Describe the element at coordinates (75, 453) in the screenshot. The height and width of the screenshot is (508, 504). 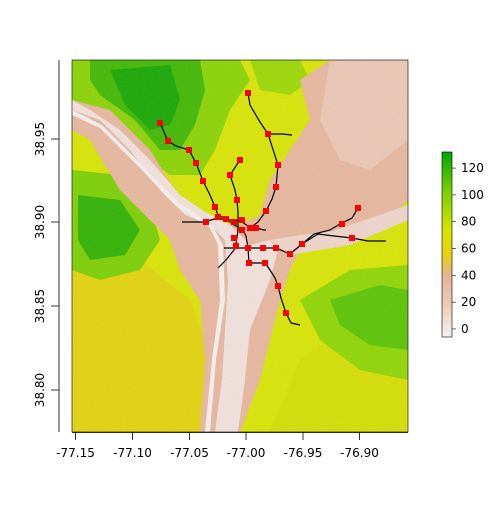
I see `x-tick-label: -77.15` at that location.